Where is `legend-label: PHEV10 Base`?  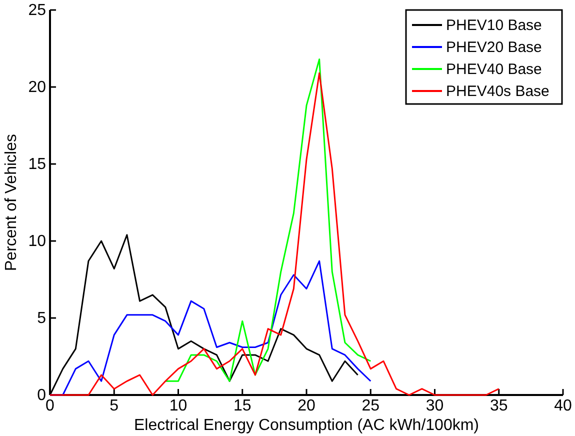 legend-label: PHEV10 Base is located at coordinates (494, 25).